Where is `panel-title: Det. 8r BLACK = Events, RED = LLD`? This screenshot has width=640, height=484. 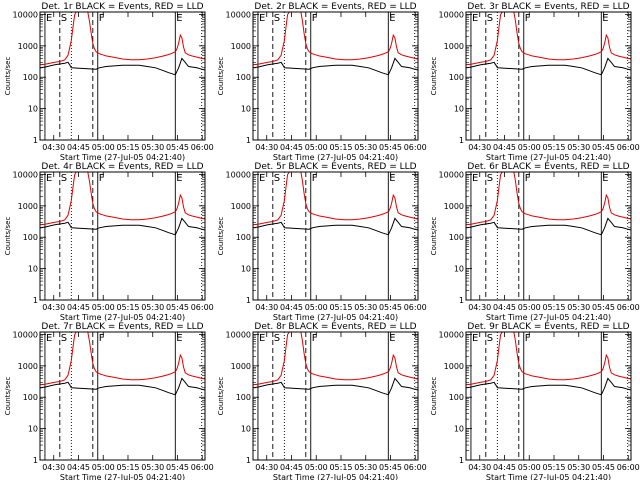
panel-title: Det. 8r BLACK = Events, RED = LLD is located at coordinates (335, 327).